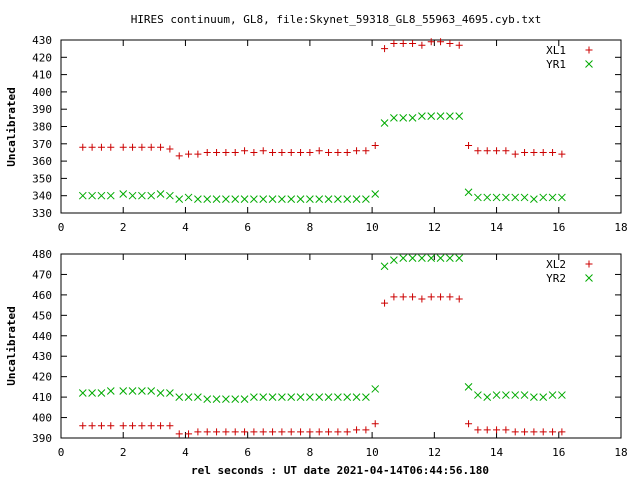  Describe the element at coordinates (42, 377) in the screenshot. I see `y-tick-label: 420` at that location.